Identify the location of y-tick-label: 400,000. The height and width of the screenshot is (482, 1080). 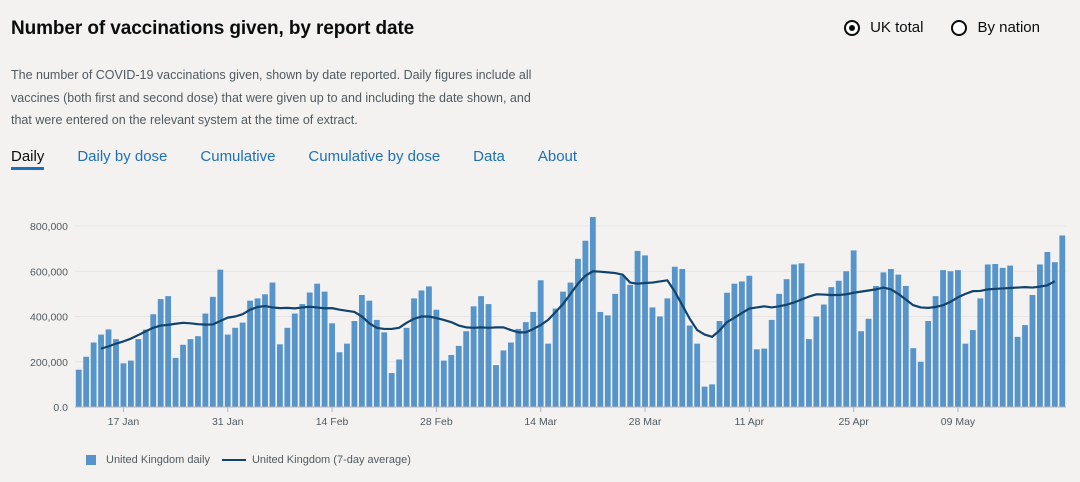
(49, 318).